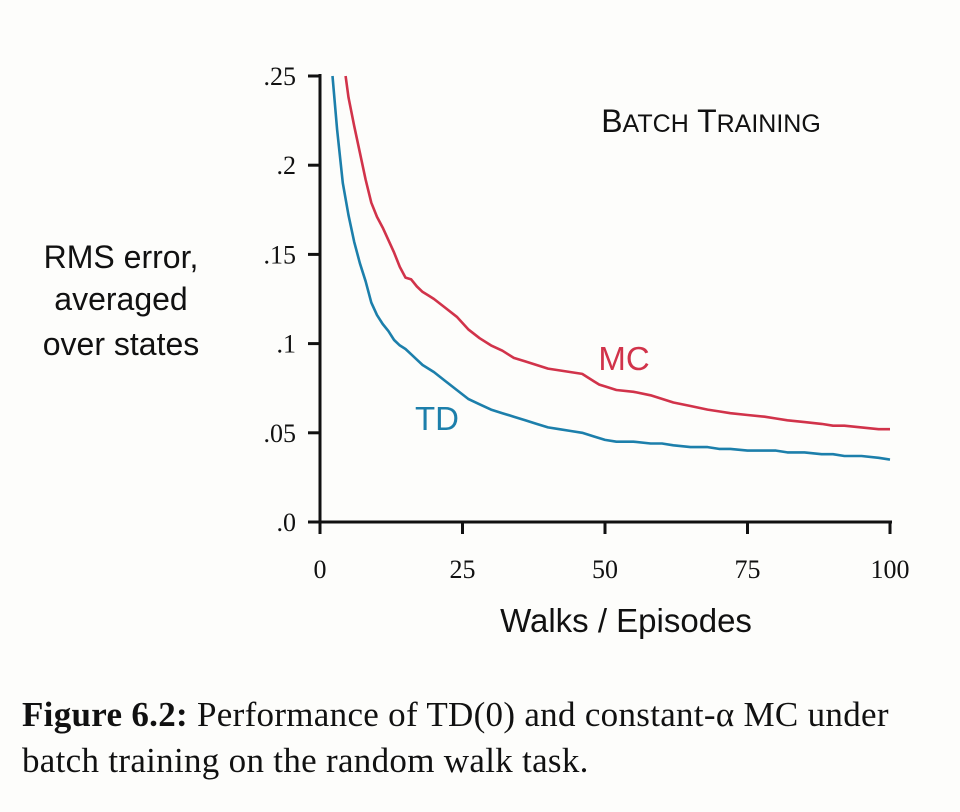 Image resolution: width=960 pixels, height=812 pixels. Describe the element at coordinates (320, 569) in the screenshot. I see `x-tick-label: 0` at that location.